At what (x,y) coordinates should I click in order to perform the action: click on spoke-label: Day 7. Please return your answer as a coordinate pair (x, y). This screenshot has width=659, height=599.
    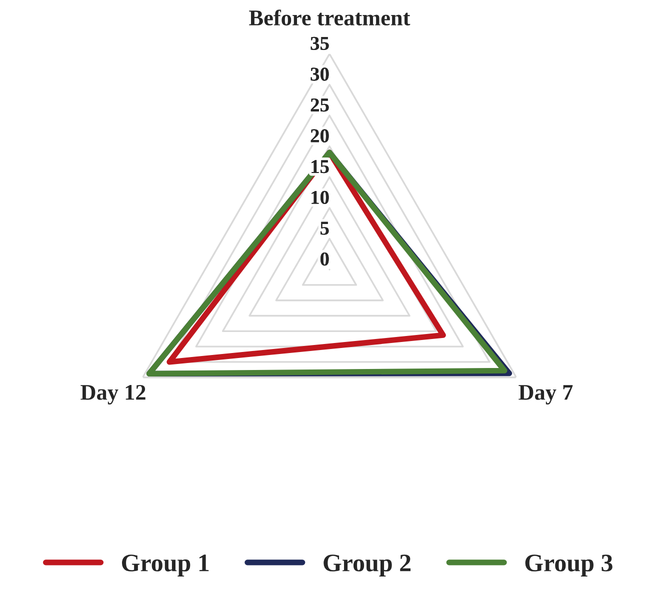
    Looking at the image, I should click on (545, 394).